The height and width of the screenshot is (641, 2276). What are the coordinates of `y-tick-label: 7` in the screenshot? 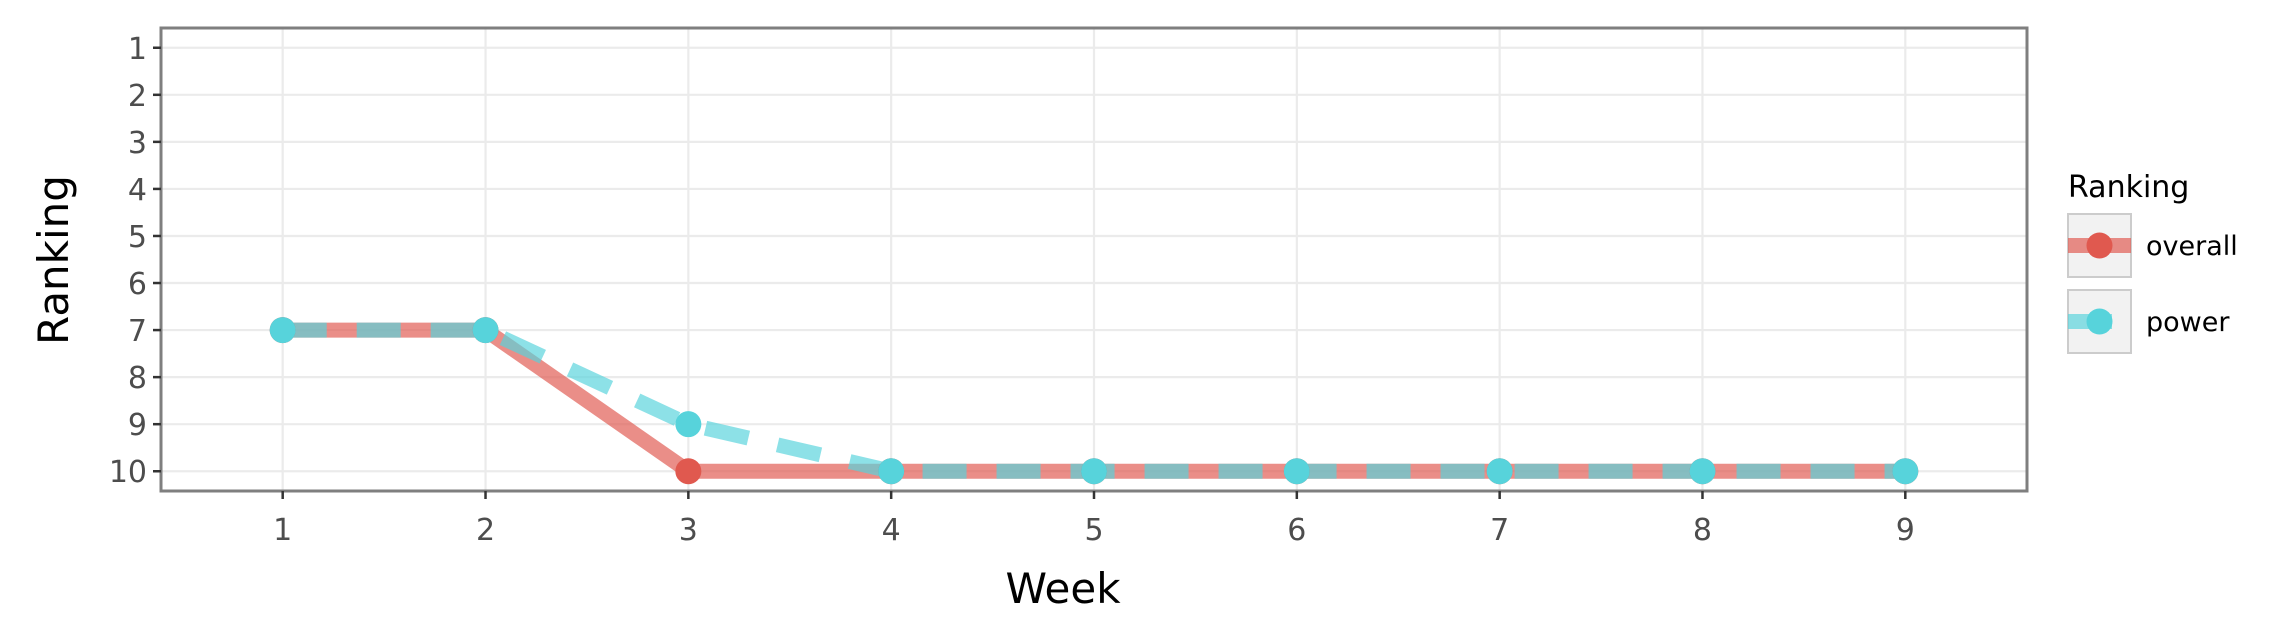 It's located at (137, 331).